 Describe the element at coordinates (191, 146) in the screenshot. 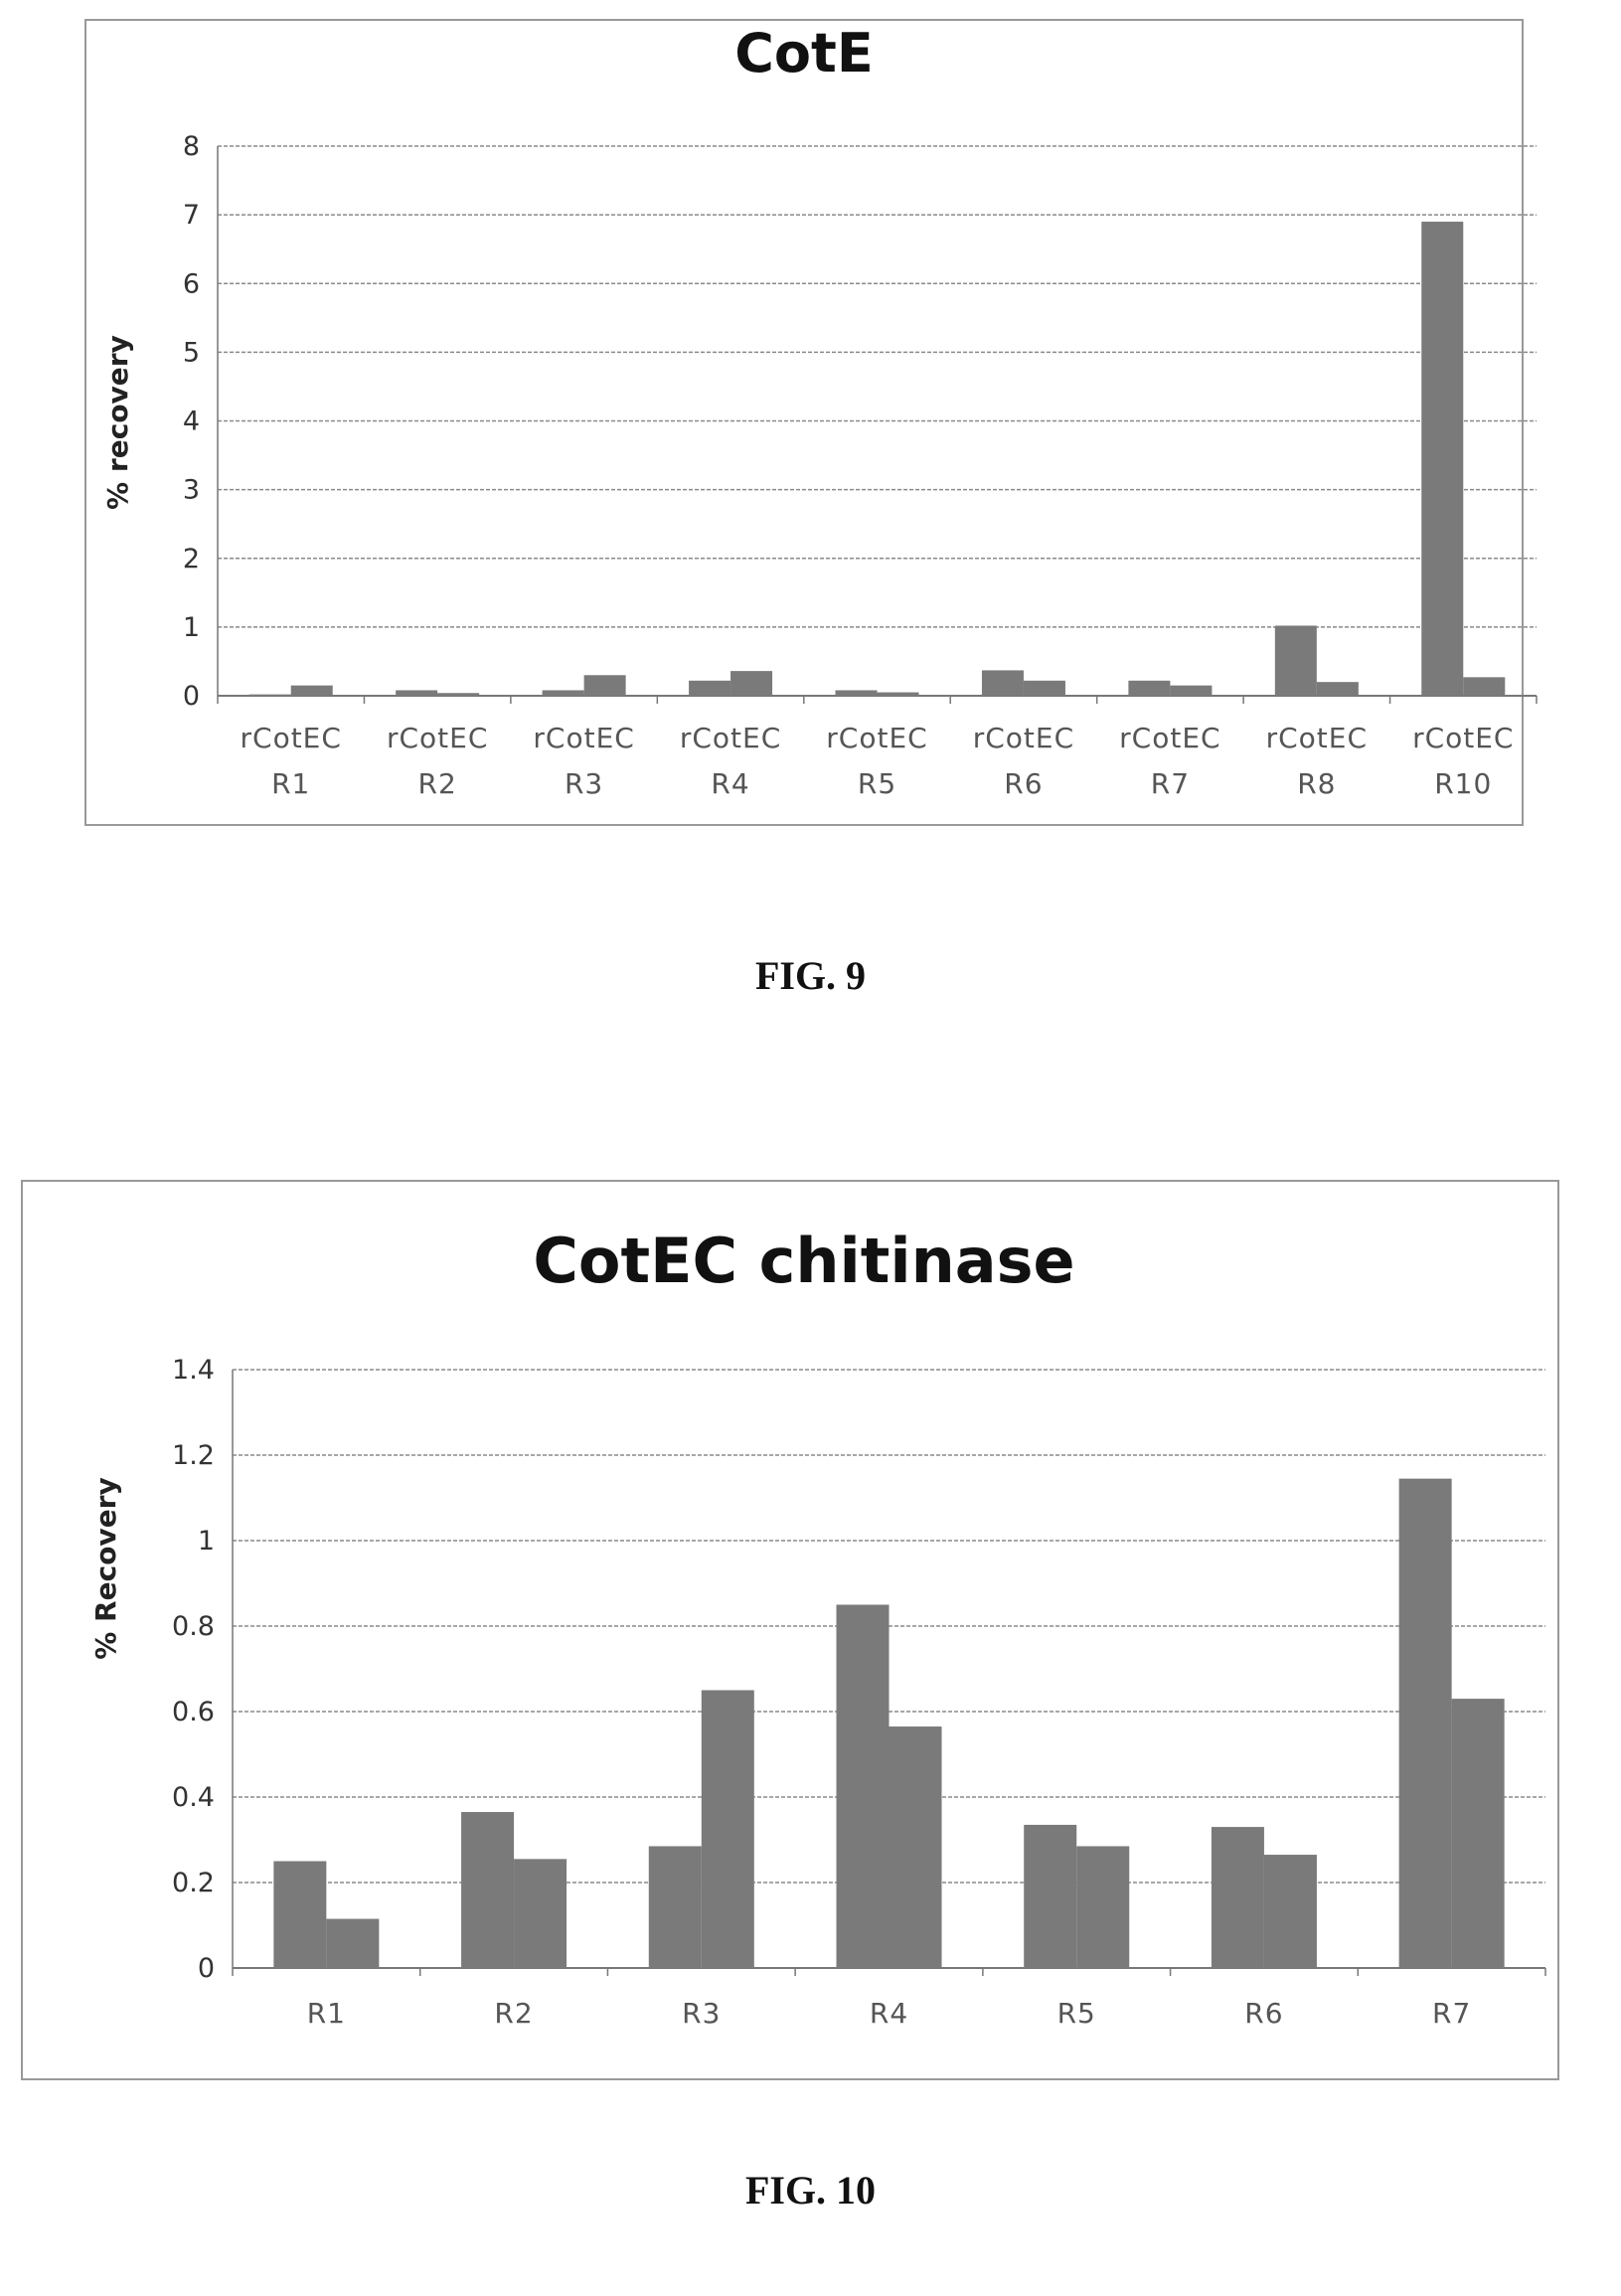

I see `y-tick-label: 8` at that location.